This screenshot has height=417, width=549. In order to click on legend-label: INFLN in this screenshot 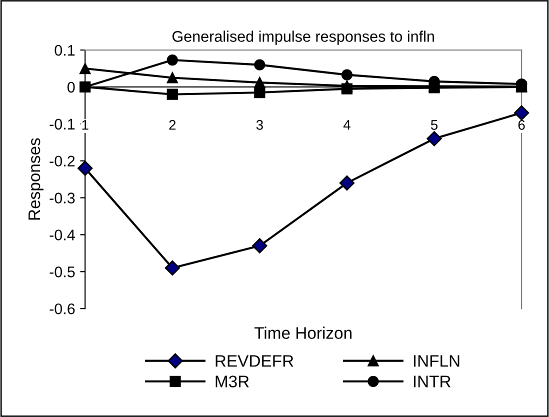, I will do `click(437, 361)`.